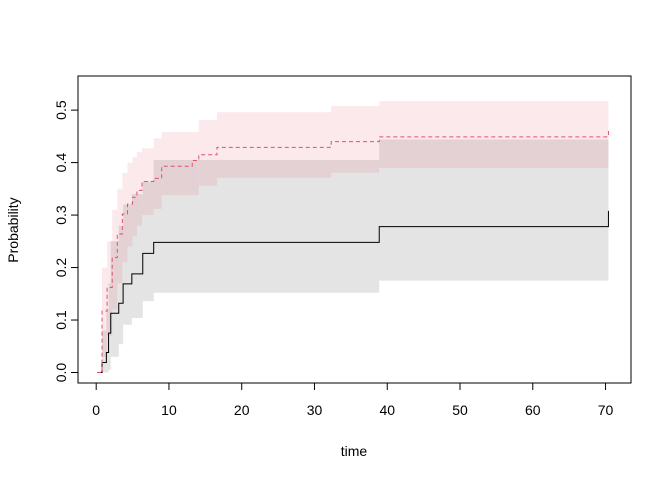 The width and height of the screenshot is (672, 480). What do you see at coordinates (96, 410) in the screenshot?
I see `x-tick-label: 0` at bounding box center [96, 410].